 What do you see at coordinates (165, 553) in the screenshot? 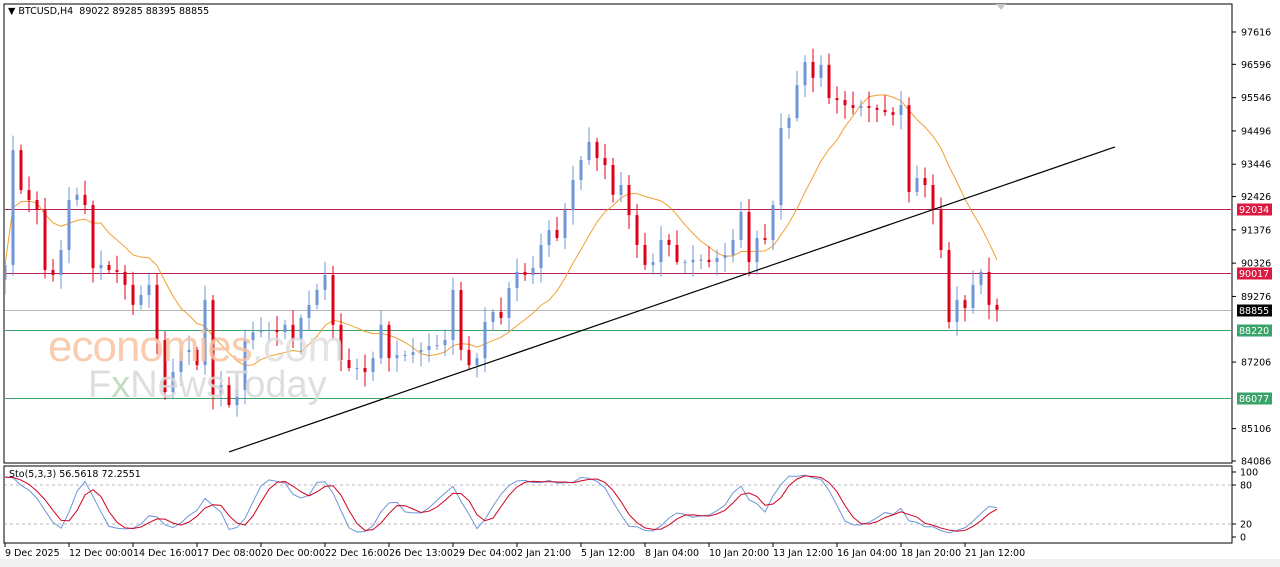
I see `x-tick-label: 14 Dec 16:00` at bounding box center [165, 553].